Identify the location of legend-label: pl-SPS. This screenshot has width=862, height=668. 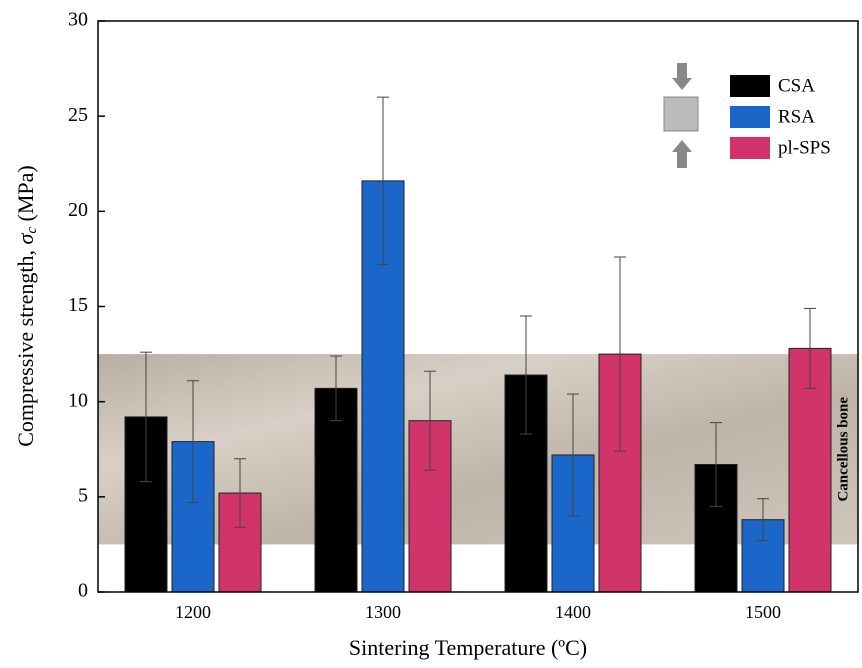
(804, 147).